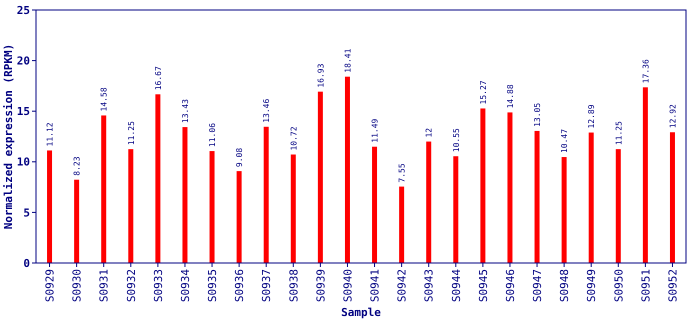 The width and height of the screenshot is (690, 320). Describe the element at coordinates (158, 285) in the screenshot. I see `x-tick-label: S0933` at that location.